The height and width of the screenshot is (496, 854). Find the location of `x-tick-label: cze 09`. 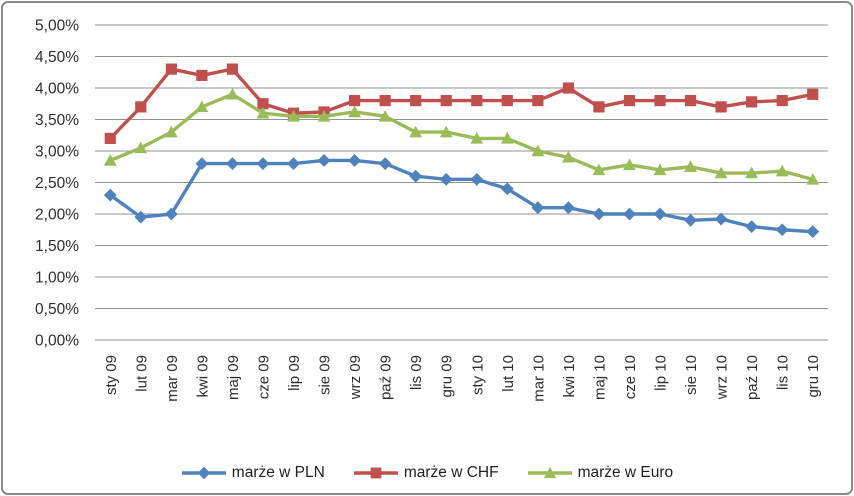

x-tick-label: cze 09 is located at coordinates (263, 377).